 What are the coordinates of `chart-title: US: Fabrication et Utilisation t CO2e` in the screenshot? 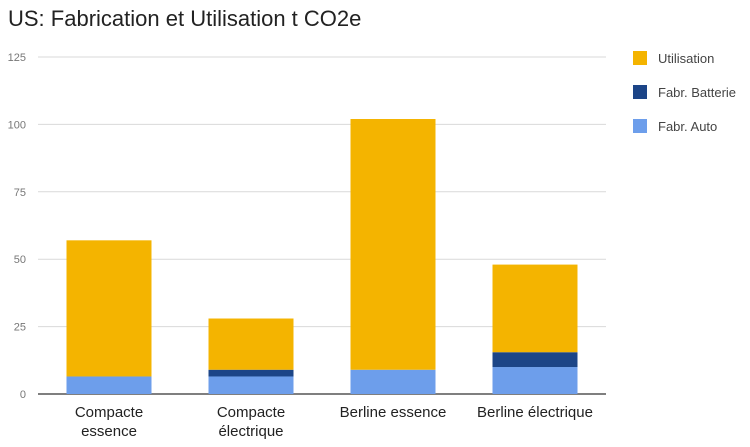 It's located at (185, 18).